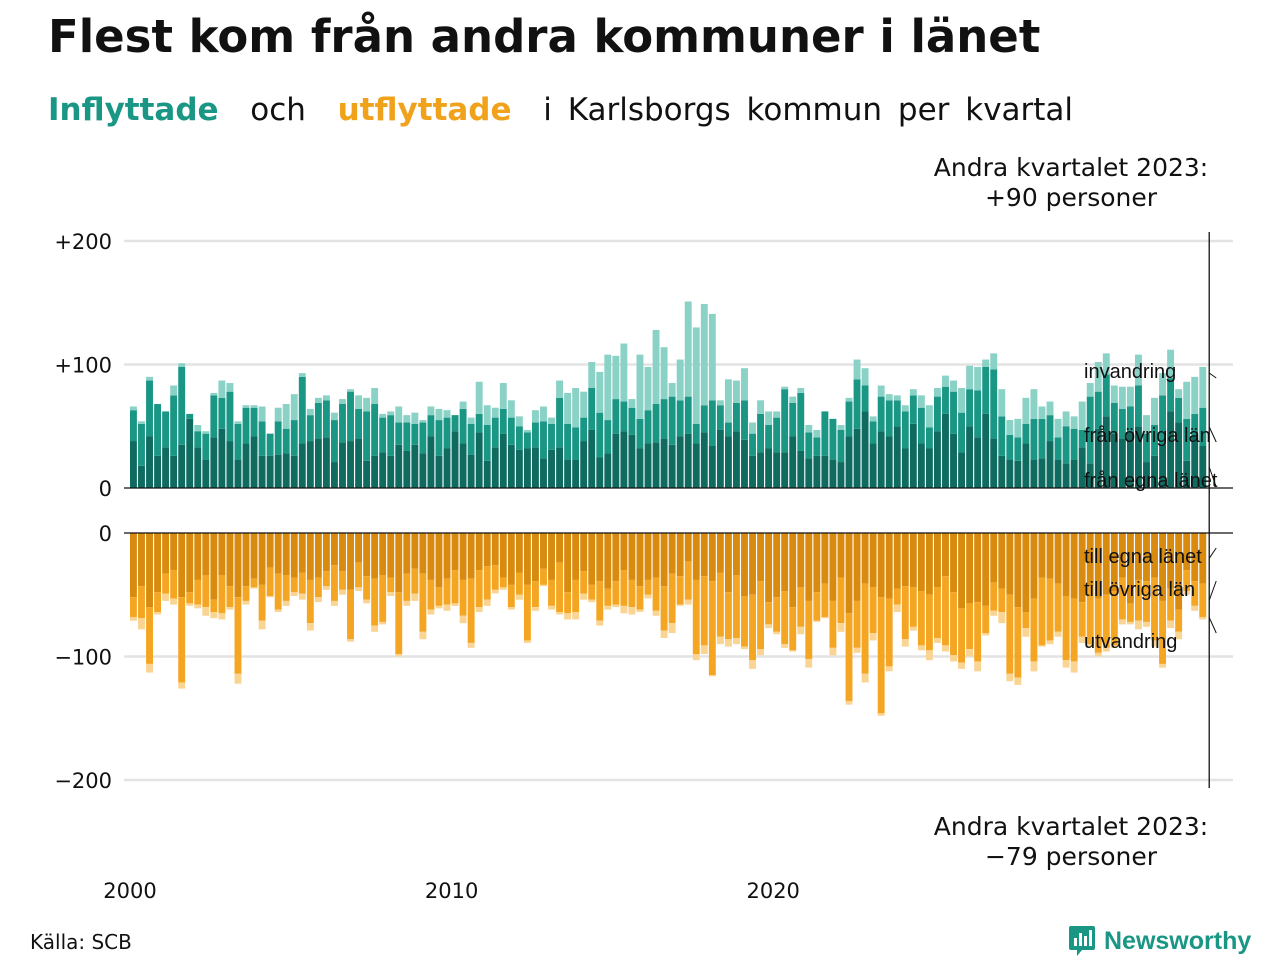 This screenshot has width=1280, height=960. Describe the element at coordinates (1151, 481) in the screenshot. I see `series-label-inflow: från egna länet` at that location.